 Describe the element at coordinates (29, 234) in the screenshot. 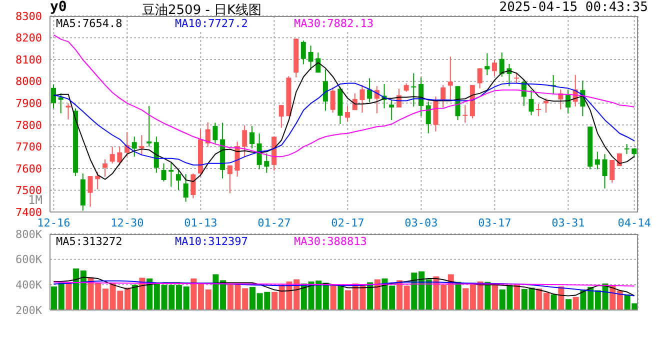

I see `y-tick-label: 800K` at that location.